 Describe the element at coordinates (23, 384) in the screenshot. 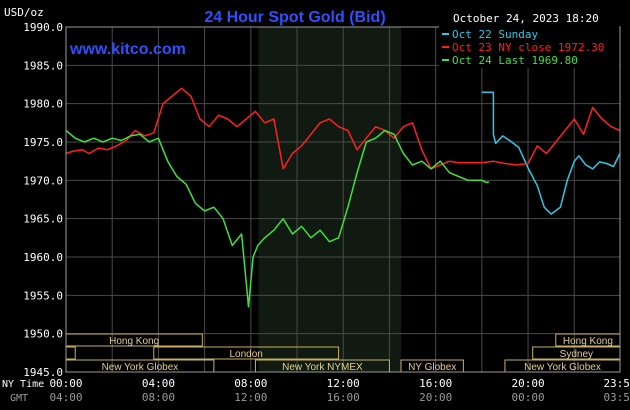

I see `x-label-ny: NY Time` at that location.